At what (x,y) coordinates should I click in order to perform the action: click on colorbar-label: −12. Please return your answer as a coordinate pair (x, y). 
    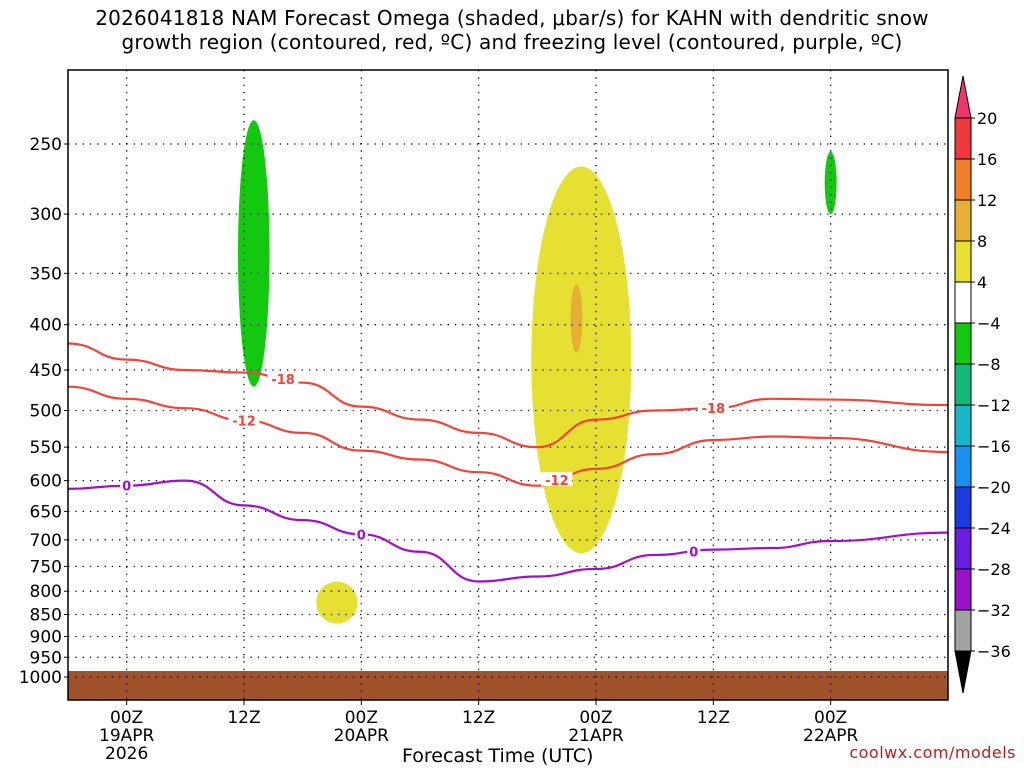
    Looking at the image, I should click on (994, 405).